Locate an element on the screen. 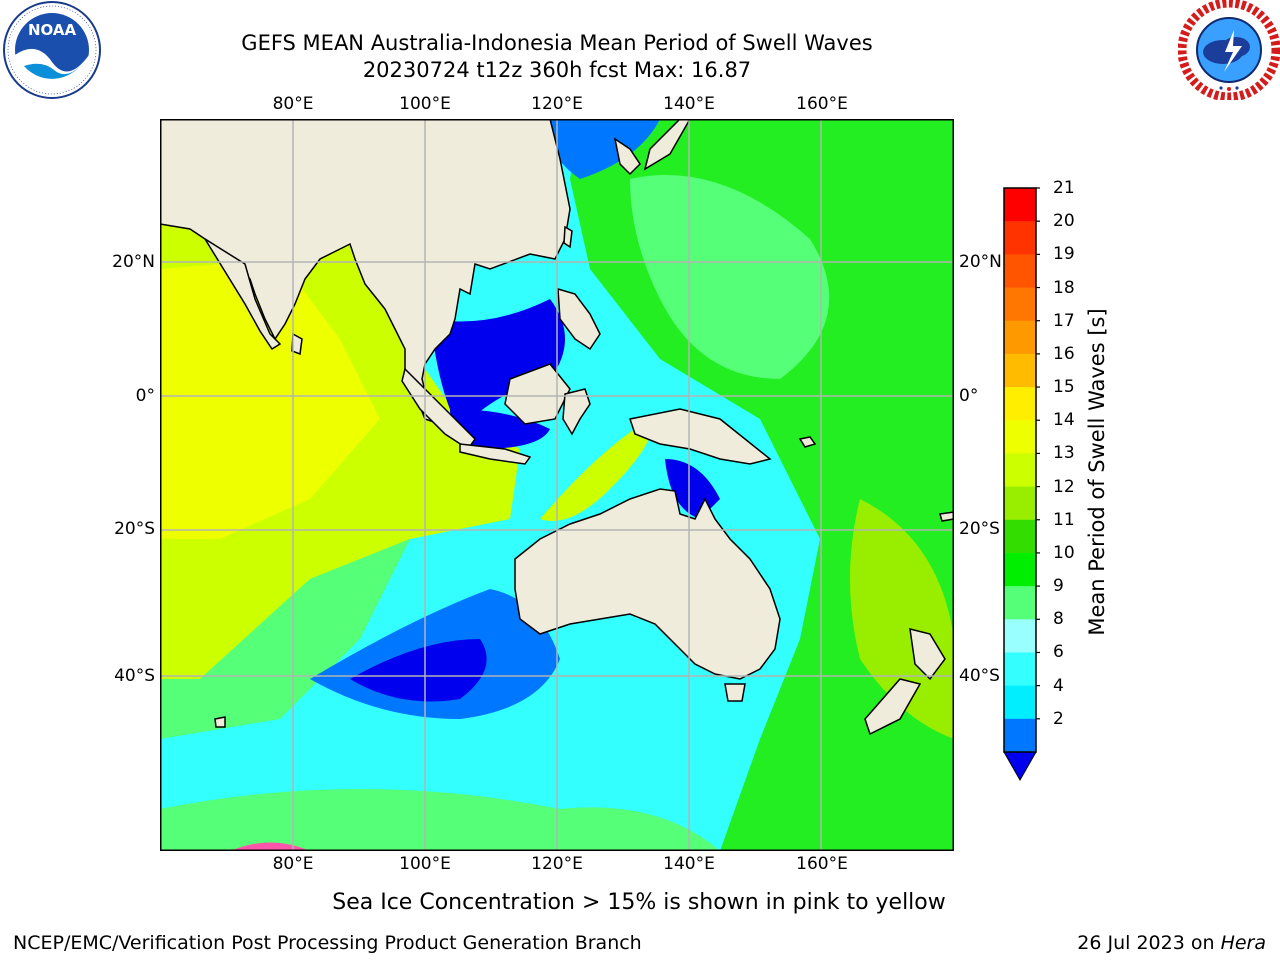  lat-label-left-0: 0° is located at coordinates (145, 396).